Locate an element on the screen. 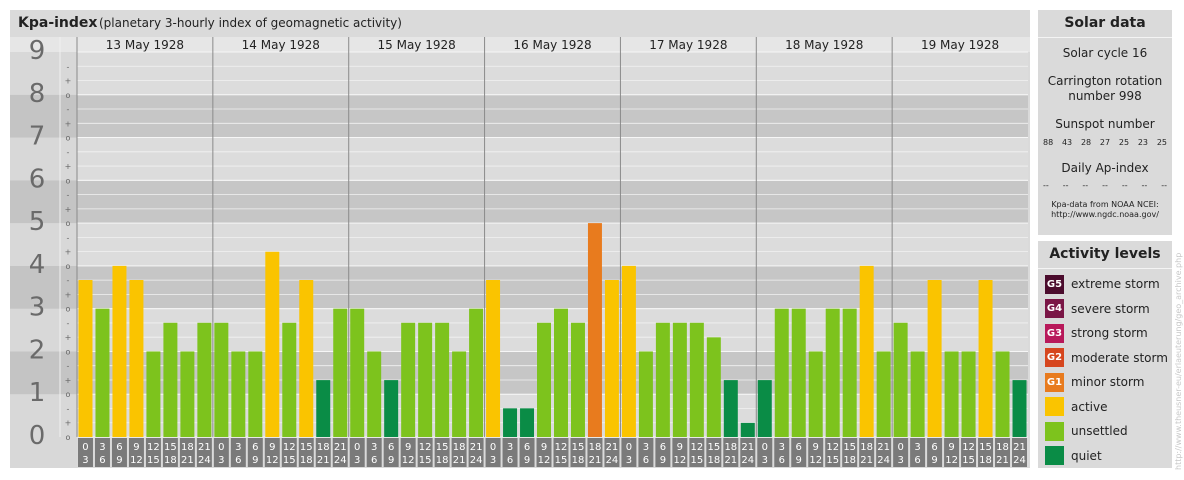 The width and height of the screenshot is (1184, 480). legend-swatch: G1 is located at coordinates (1054, 382).